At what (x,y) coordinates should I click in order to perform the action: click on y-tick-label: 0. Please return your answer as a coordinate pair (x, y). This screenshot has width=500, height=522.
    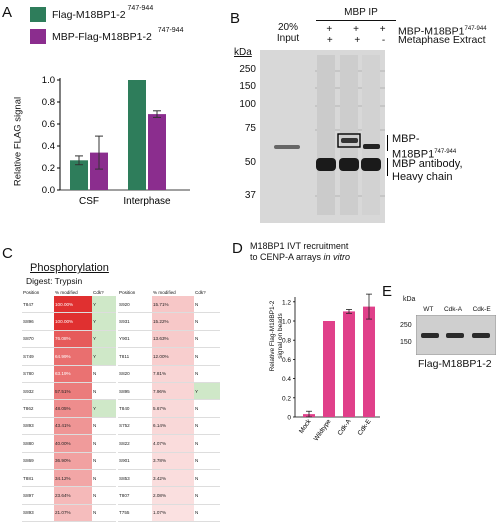
    Looking at the image, I should click on (289, 418).